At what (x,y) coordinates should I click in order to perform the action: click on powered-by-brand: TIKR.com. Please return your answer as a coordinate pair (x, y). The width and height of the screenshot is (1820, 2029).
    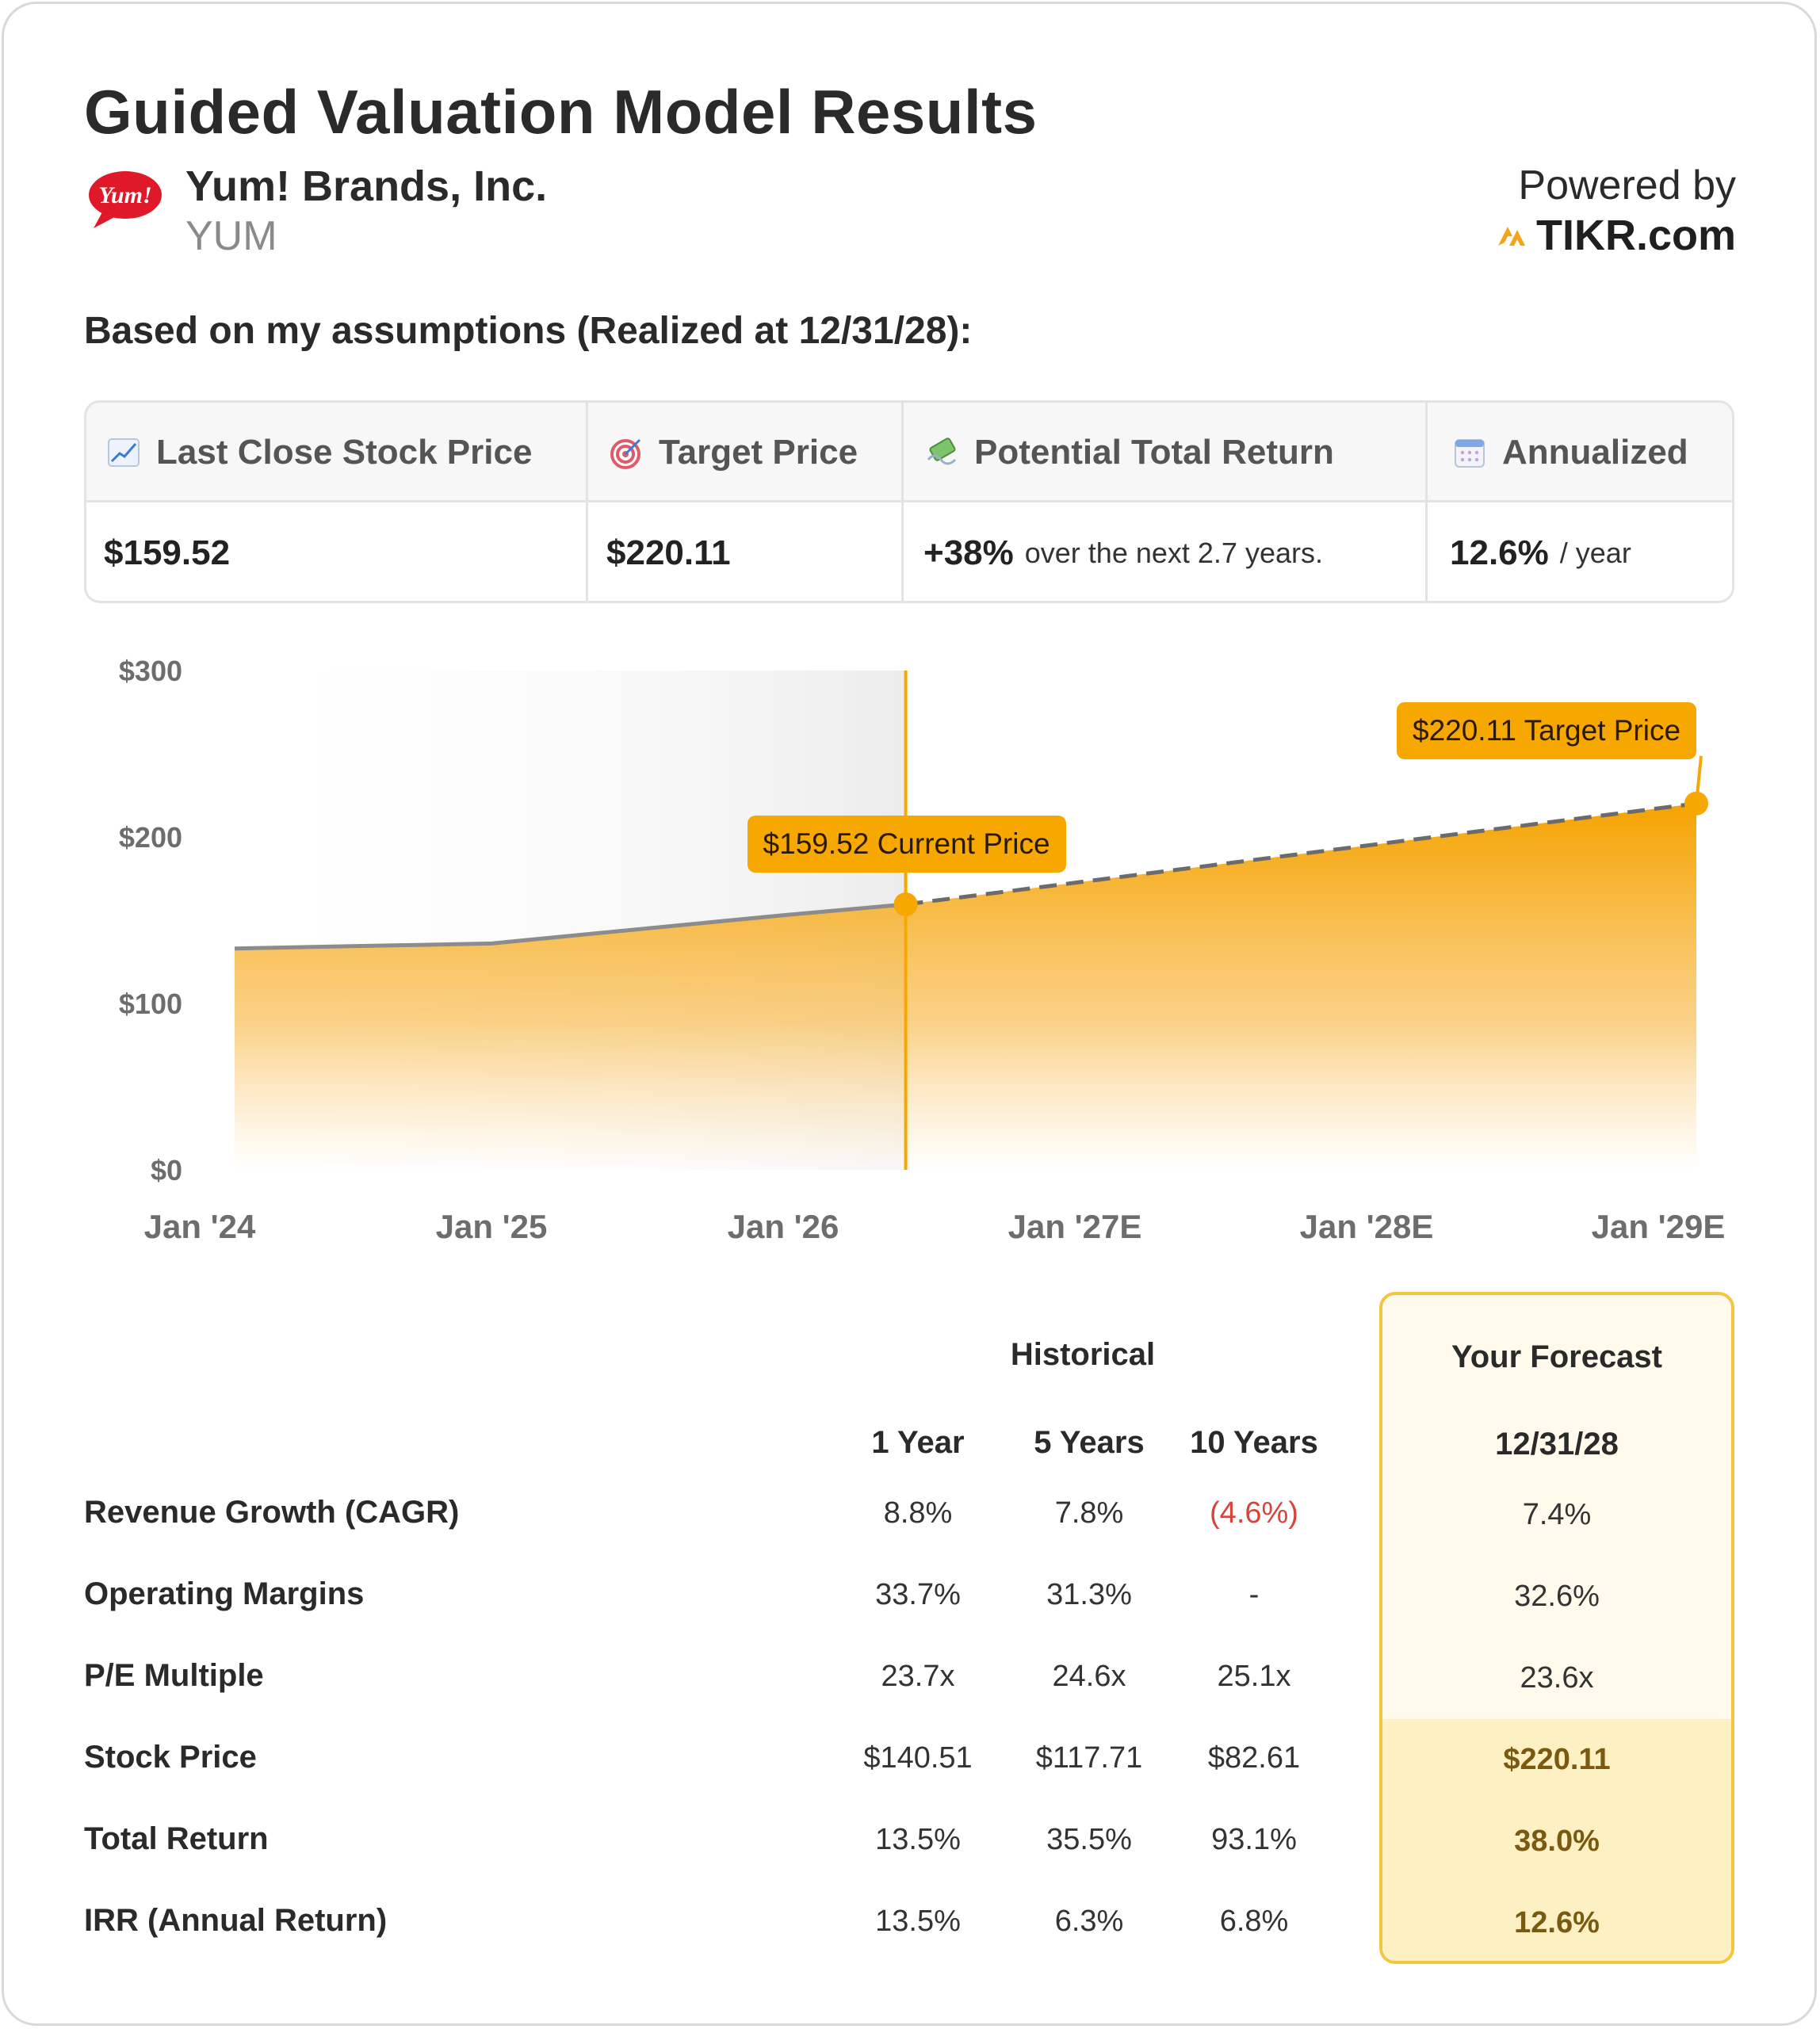
    Looking at the image, I should click on (1616, 235).